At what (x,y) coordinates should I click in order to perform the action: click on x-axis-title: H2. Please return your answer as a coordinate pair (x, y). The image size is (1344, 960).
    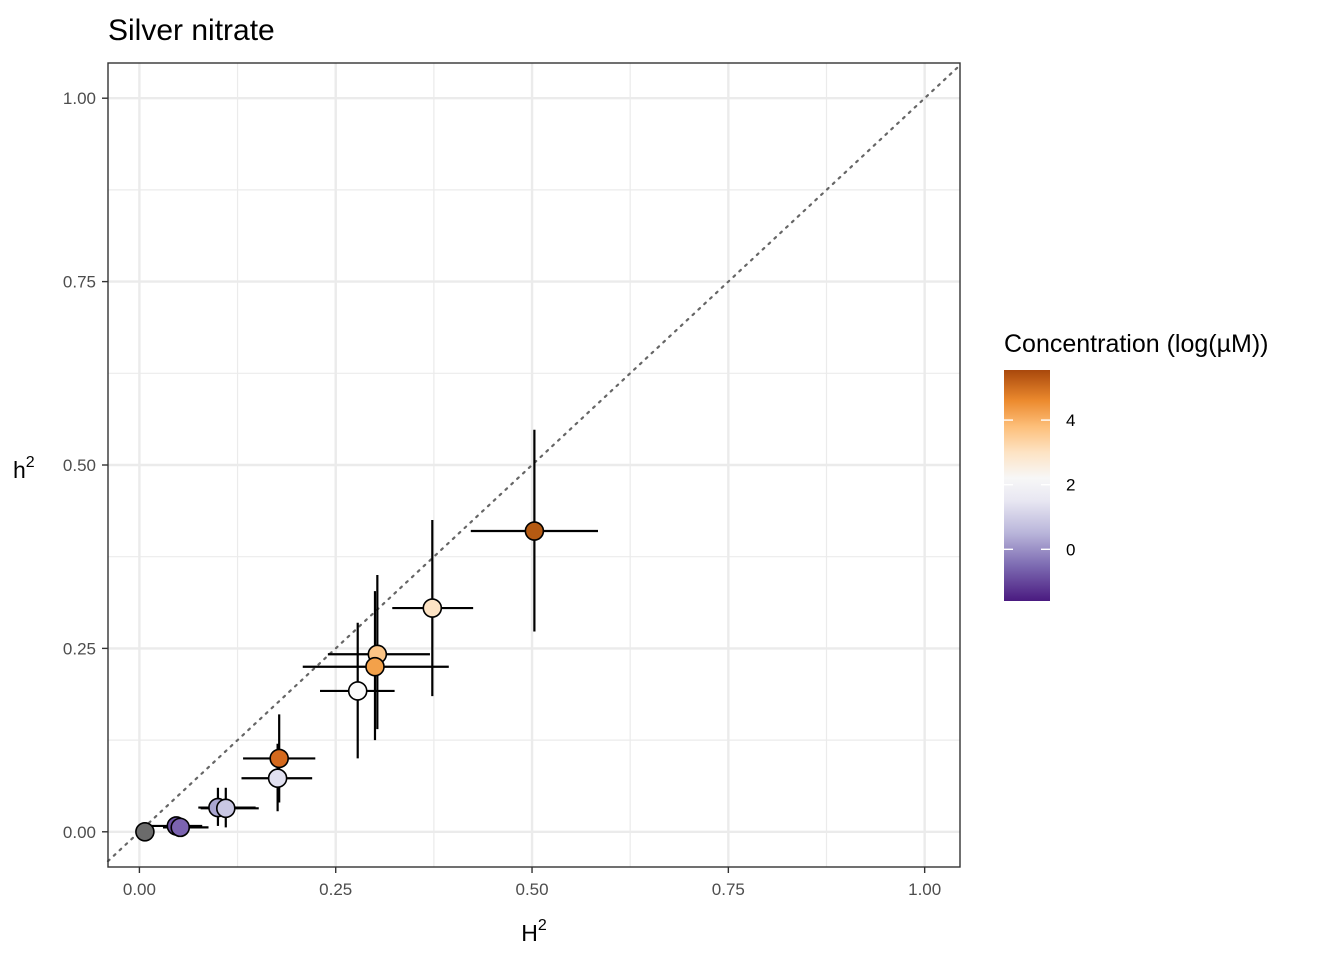
    Looking at the image, I should click on (534, 931).